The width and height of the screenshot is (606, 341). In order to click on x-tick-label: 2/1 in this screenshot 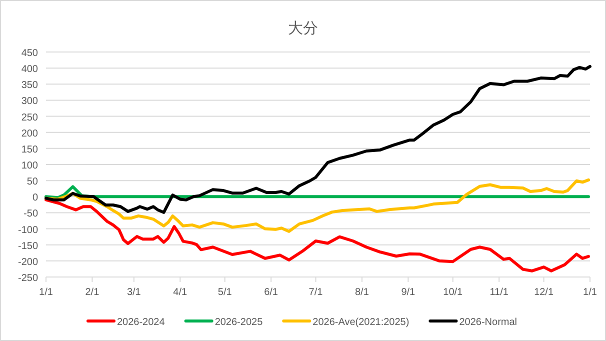, I will do `click(92, 292)`.